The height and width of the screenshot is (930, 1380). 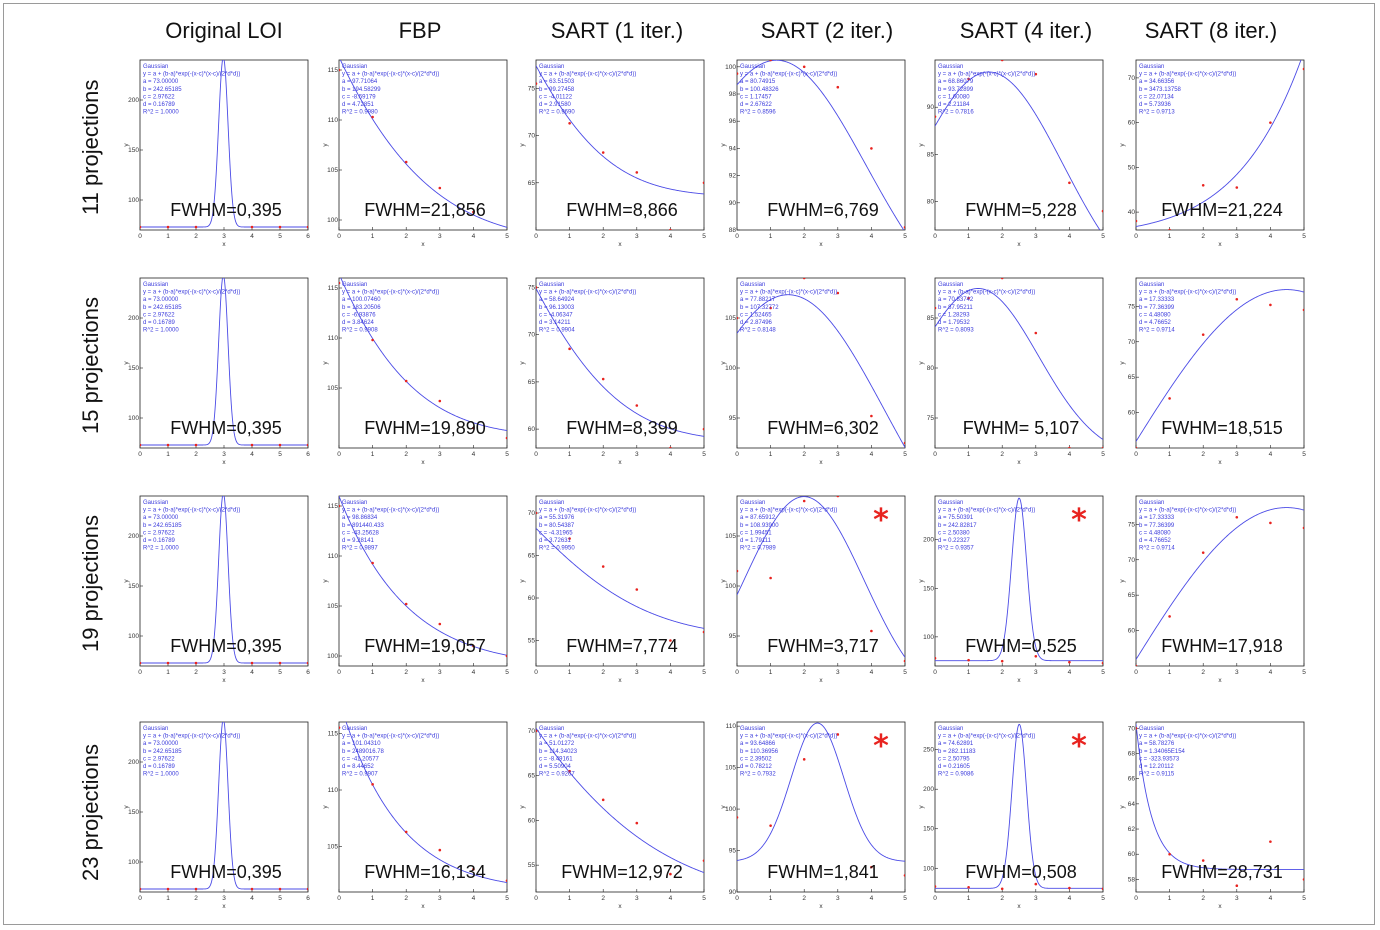 What do you see at coordinates (556, 97) in the screenshot?
I see `fit-parameter-text: c = -4.01122` at bounding box center [556, 97].